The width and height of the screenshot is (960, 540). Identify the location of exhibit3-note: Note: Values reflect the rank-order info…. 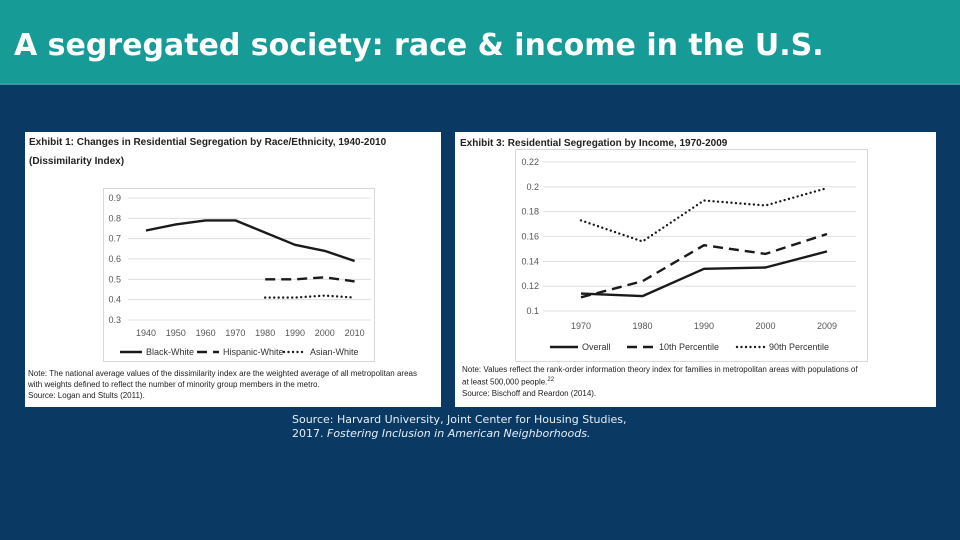
(697, 381).